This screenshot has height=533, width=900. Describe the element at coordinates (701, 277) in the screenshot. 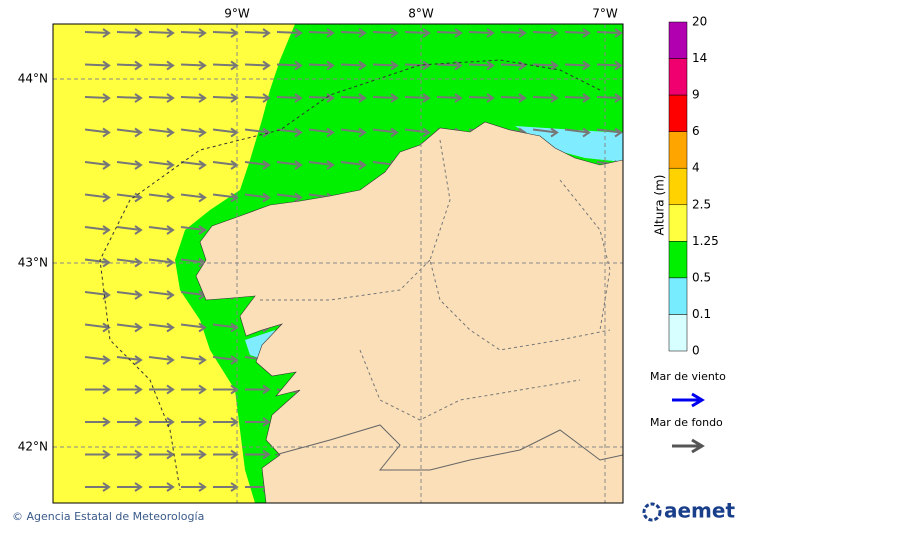

I see `colorbar-label: 0.5` at that location.